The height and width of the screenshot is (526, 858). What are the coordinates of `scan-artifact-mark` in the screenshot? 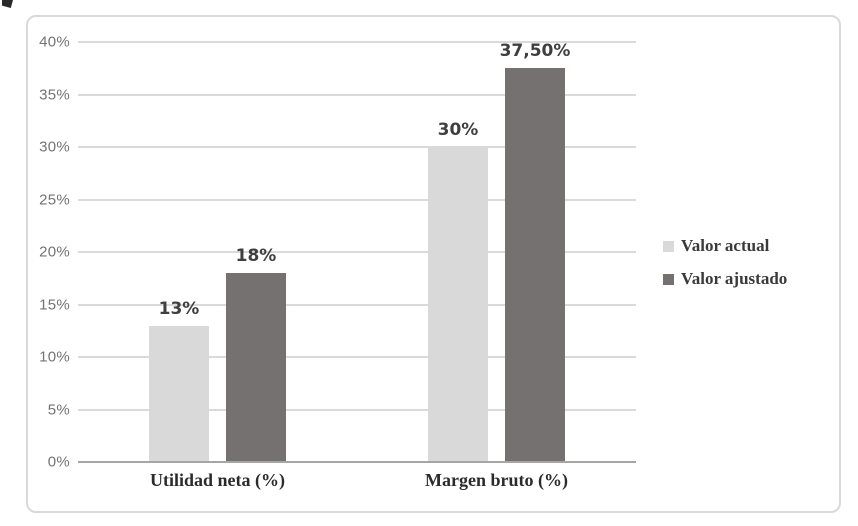 It's located at (7, 4).